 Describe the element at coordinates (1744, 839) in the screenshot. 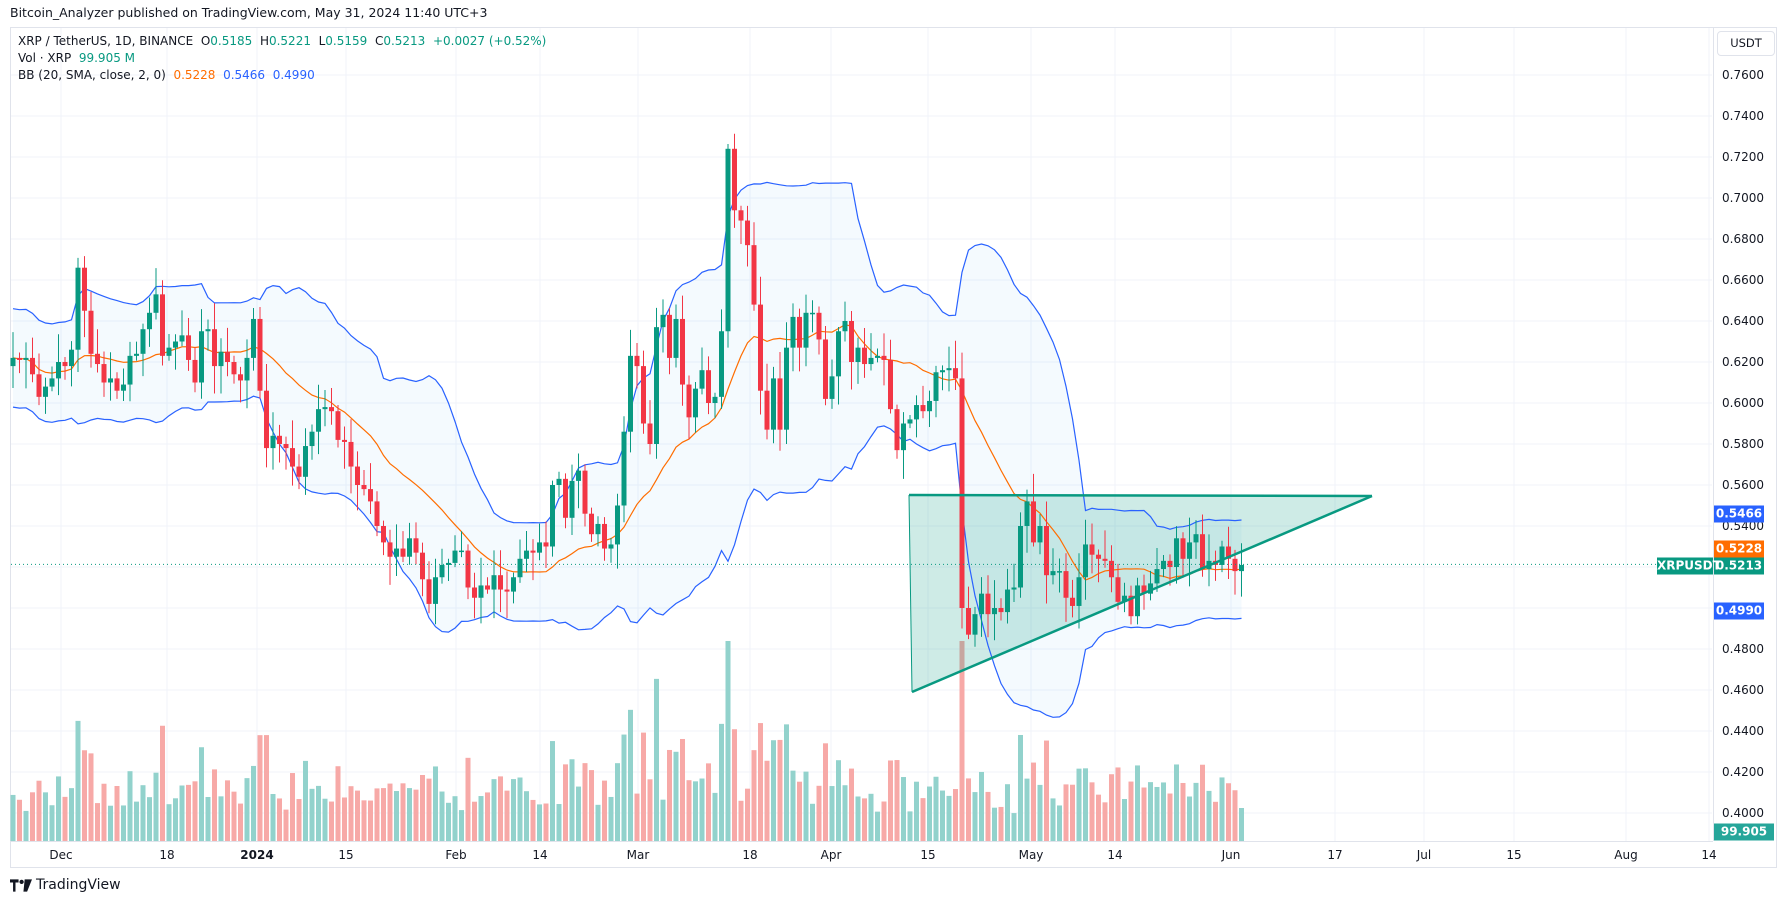

I see `volume-tag: 99.905 M` at that location.